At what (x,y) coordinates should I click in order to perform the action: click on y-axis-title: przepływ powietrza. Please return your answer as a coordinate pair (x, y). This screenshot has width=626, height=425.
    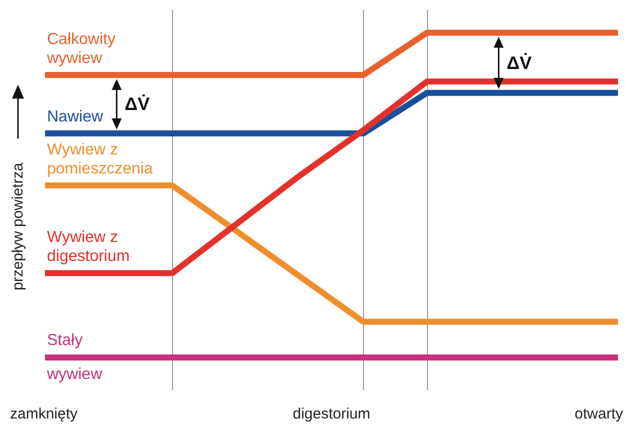
    Looking at the image, I should click on (18, 226).